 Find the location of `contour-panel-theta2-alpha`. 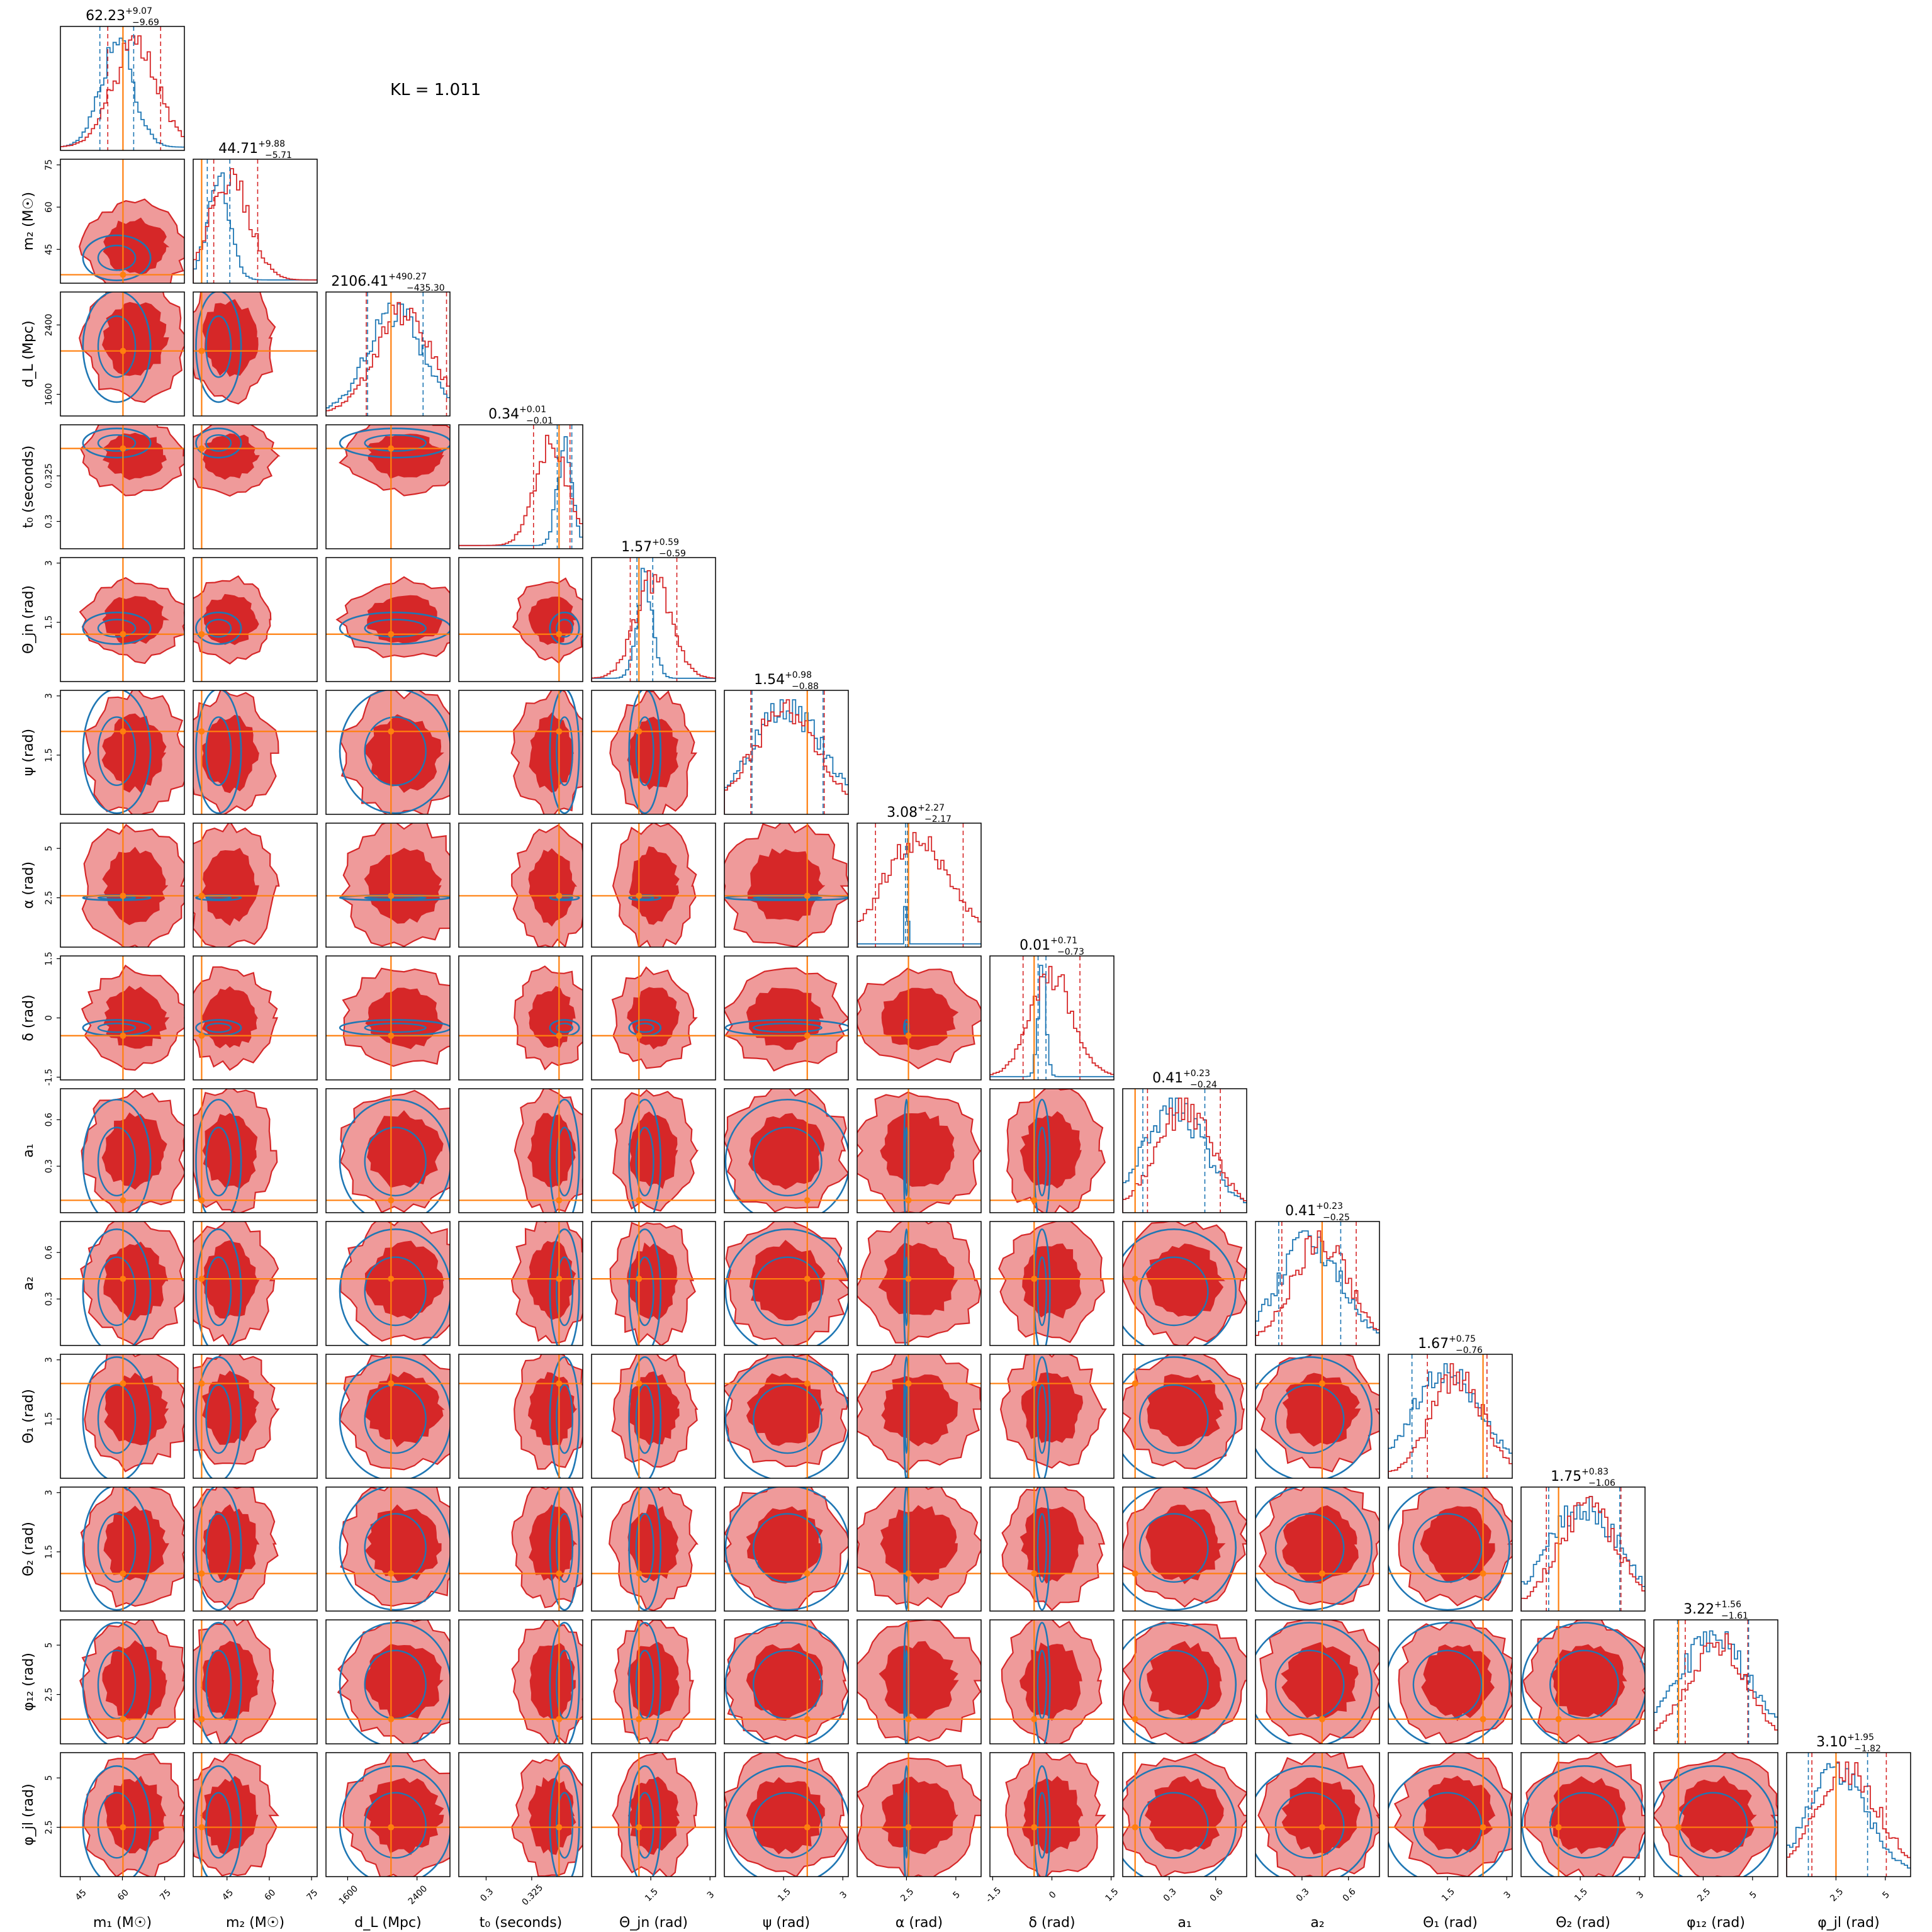

contour-panel-theta2-alpha is located at coordinates (919, 1549).